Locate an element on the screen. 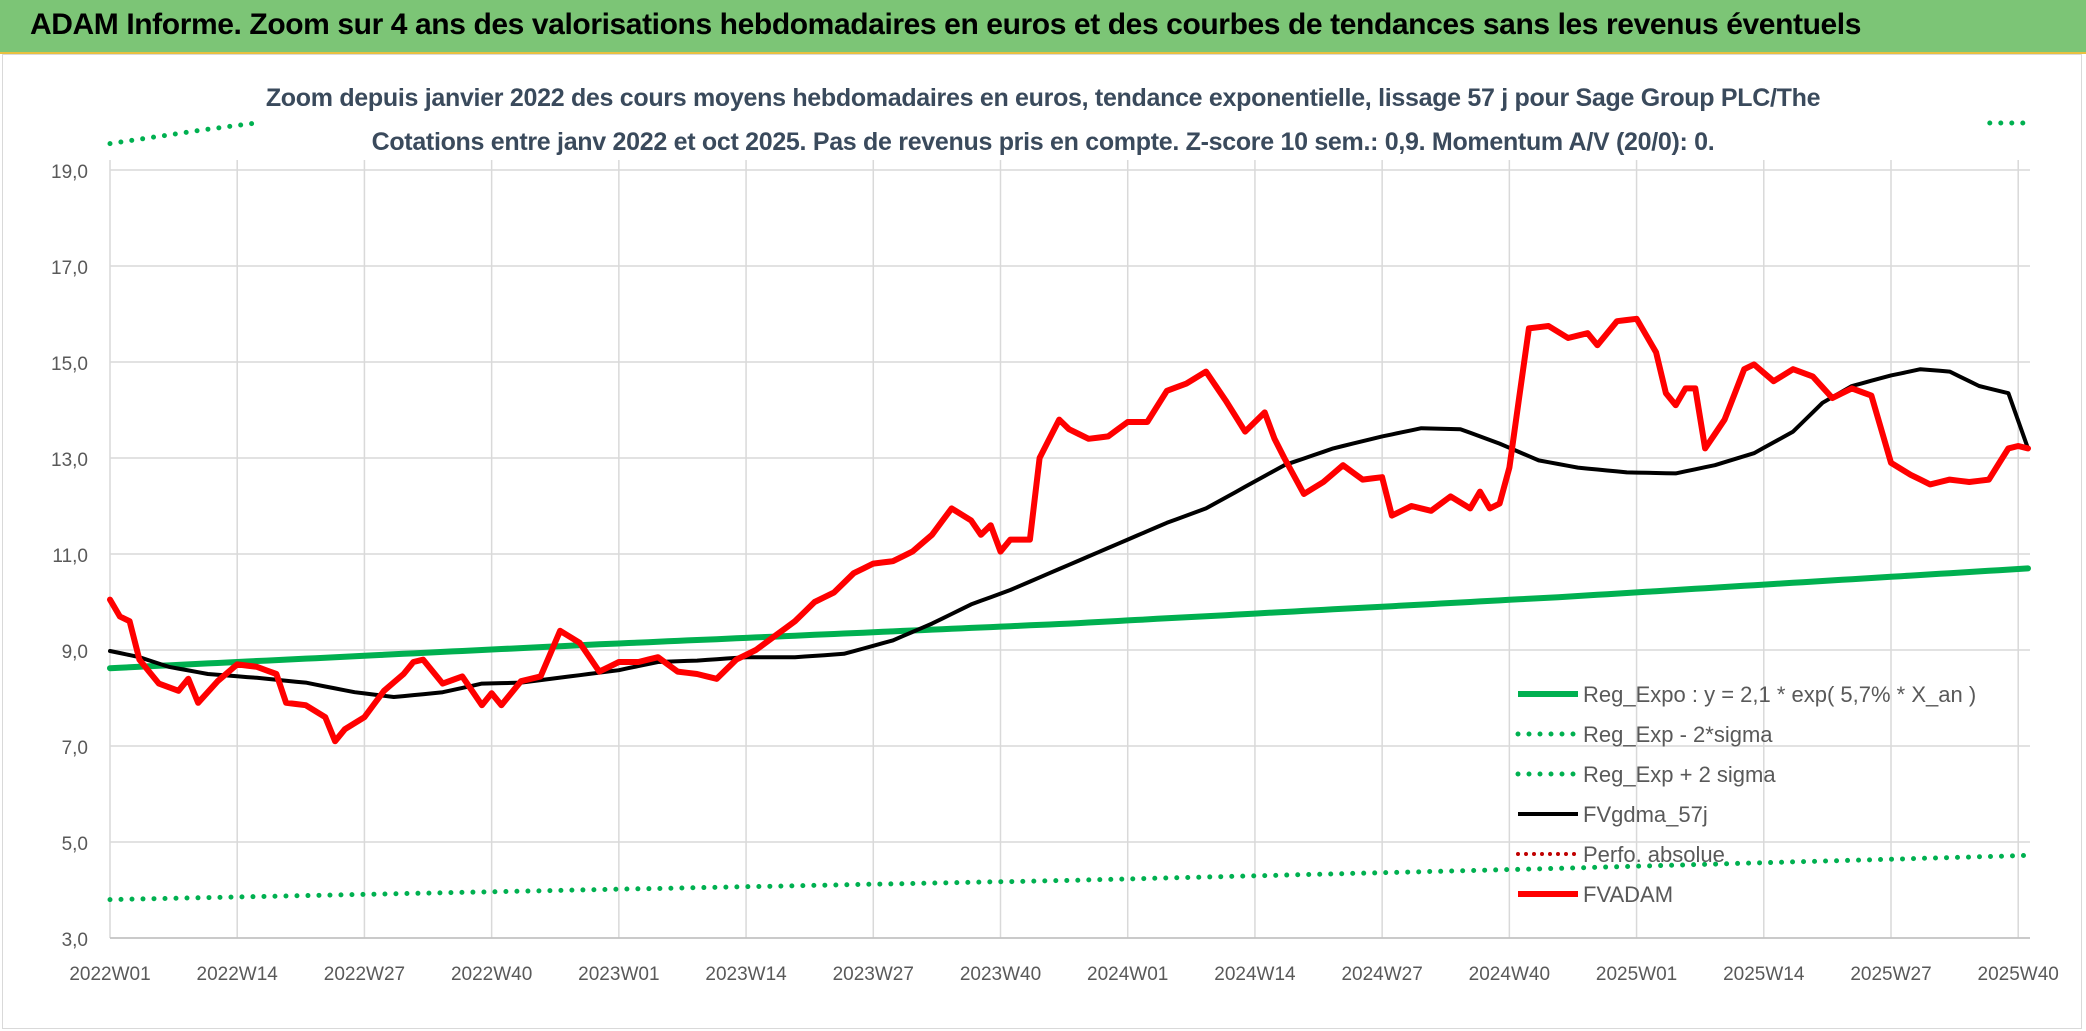 This screenshot has height=1031, width=2086. x-tick-label: 2022W01 is located at coordinates (109, 974).